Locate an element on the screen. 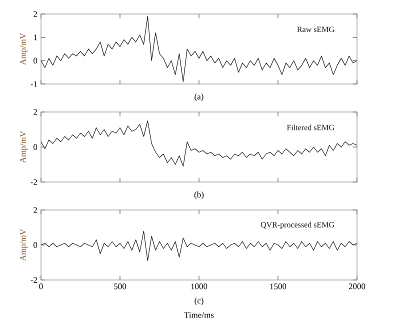  x-tick-label: 500 is located at coordinates (120, 287).